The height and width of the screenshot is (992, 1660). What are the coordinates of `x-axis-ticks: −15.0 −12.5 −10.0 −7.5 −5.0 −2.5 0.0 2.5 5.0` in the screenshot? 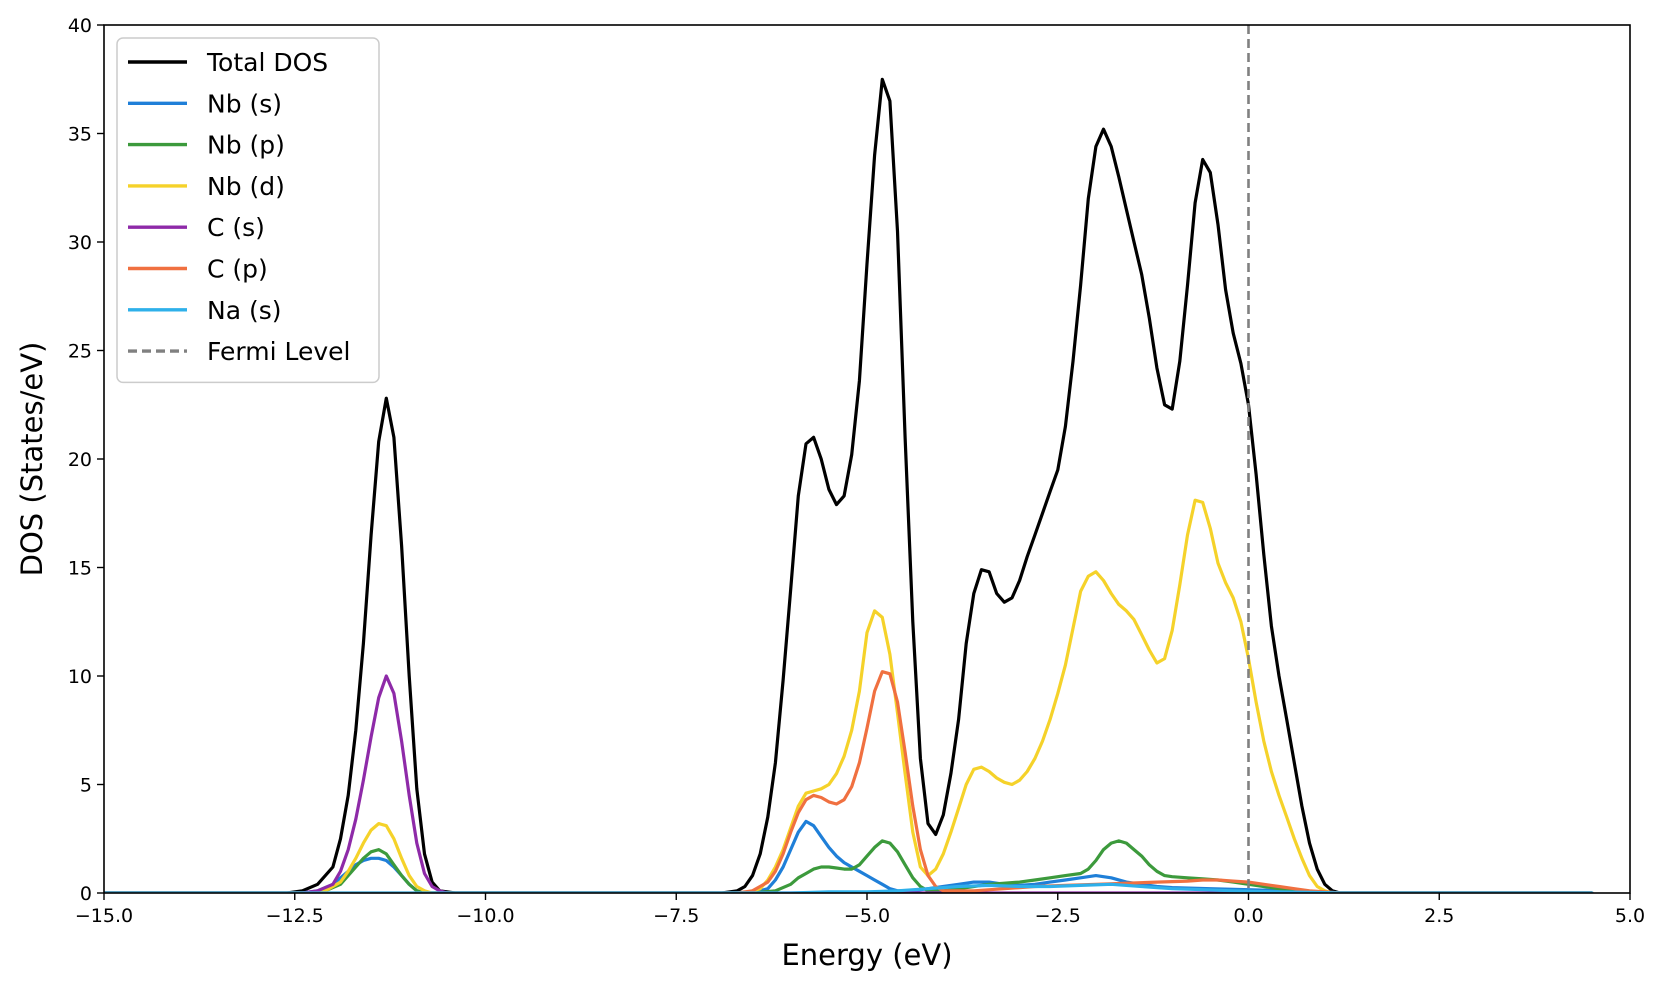 It's located at (860, 910).